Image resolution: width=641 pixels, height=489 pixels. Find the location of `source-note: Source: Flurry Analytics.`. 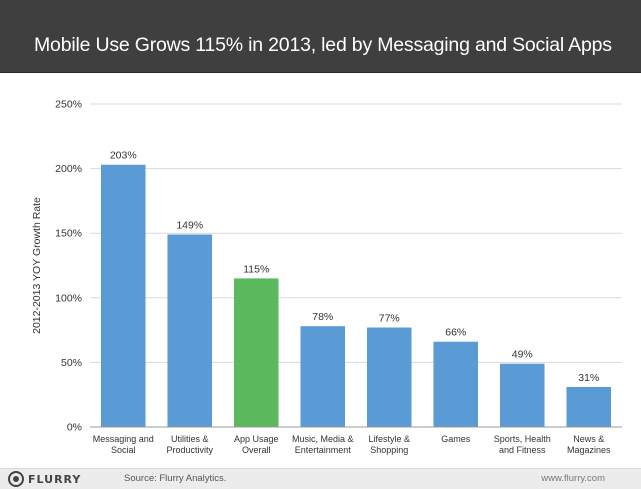

source-note: Source: Flurry Analytics. is located at coordinates (175, 478).